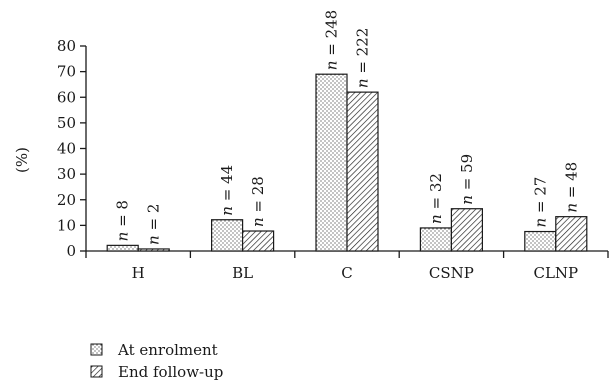 The height and width of the screenshot is (389, 610). What do you see at coordinates (22, 160) in the screenshot?
I see `y-axis-label: (%)` at bounding box center [22, 160].